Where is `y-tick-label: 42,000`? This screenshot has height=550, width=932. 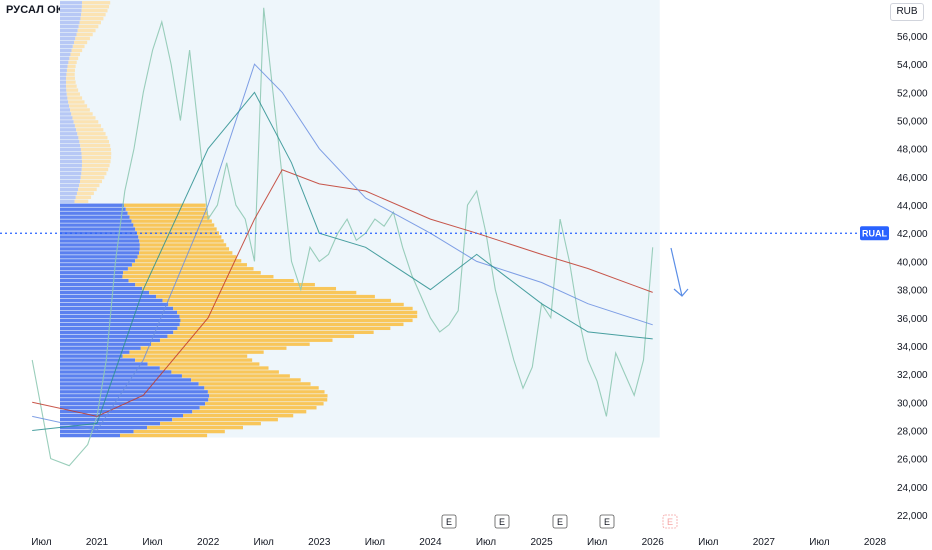
y-tick-label: 42,000 is located at coordinates (912, 234).